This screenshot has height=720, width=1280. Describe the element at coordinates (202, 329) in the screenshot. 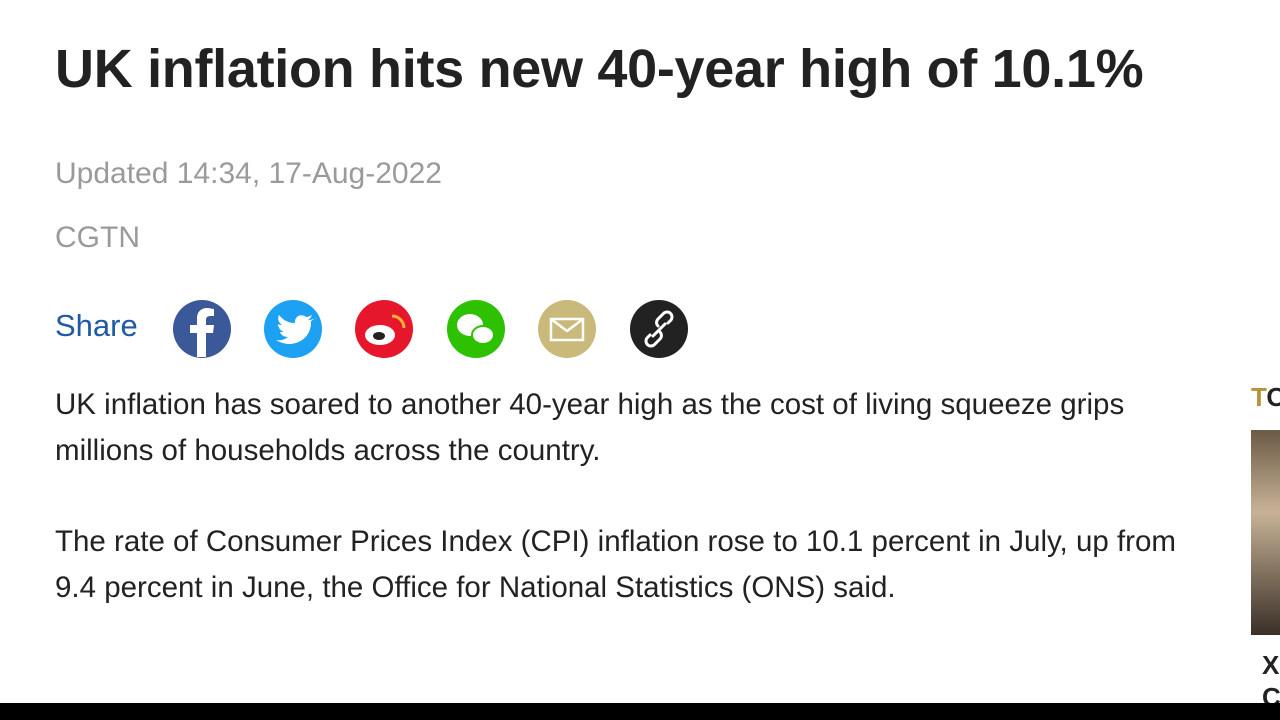

I see `facebook-button` at that location.